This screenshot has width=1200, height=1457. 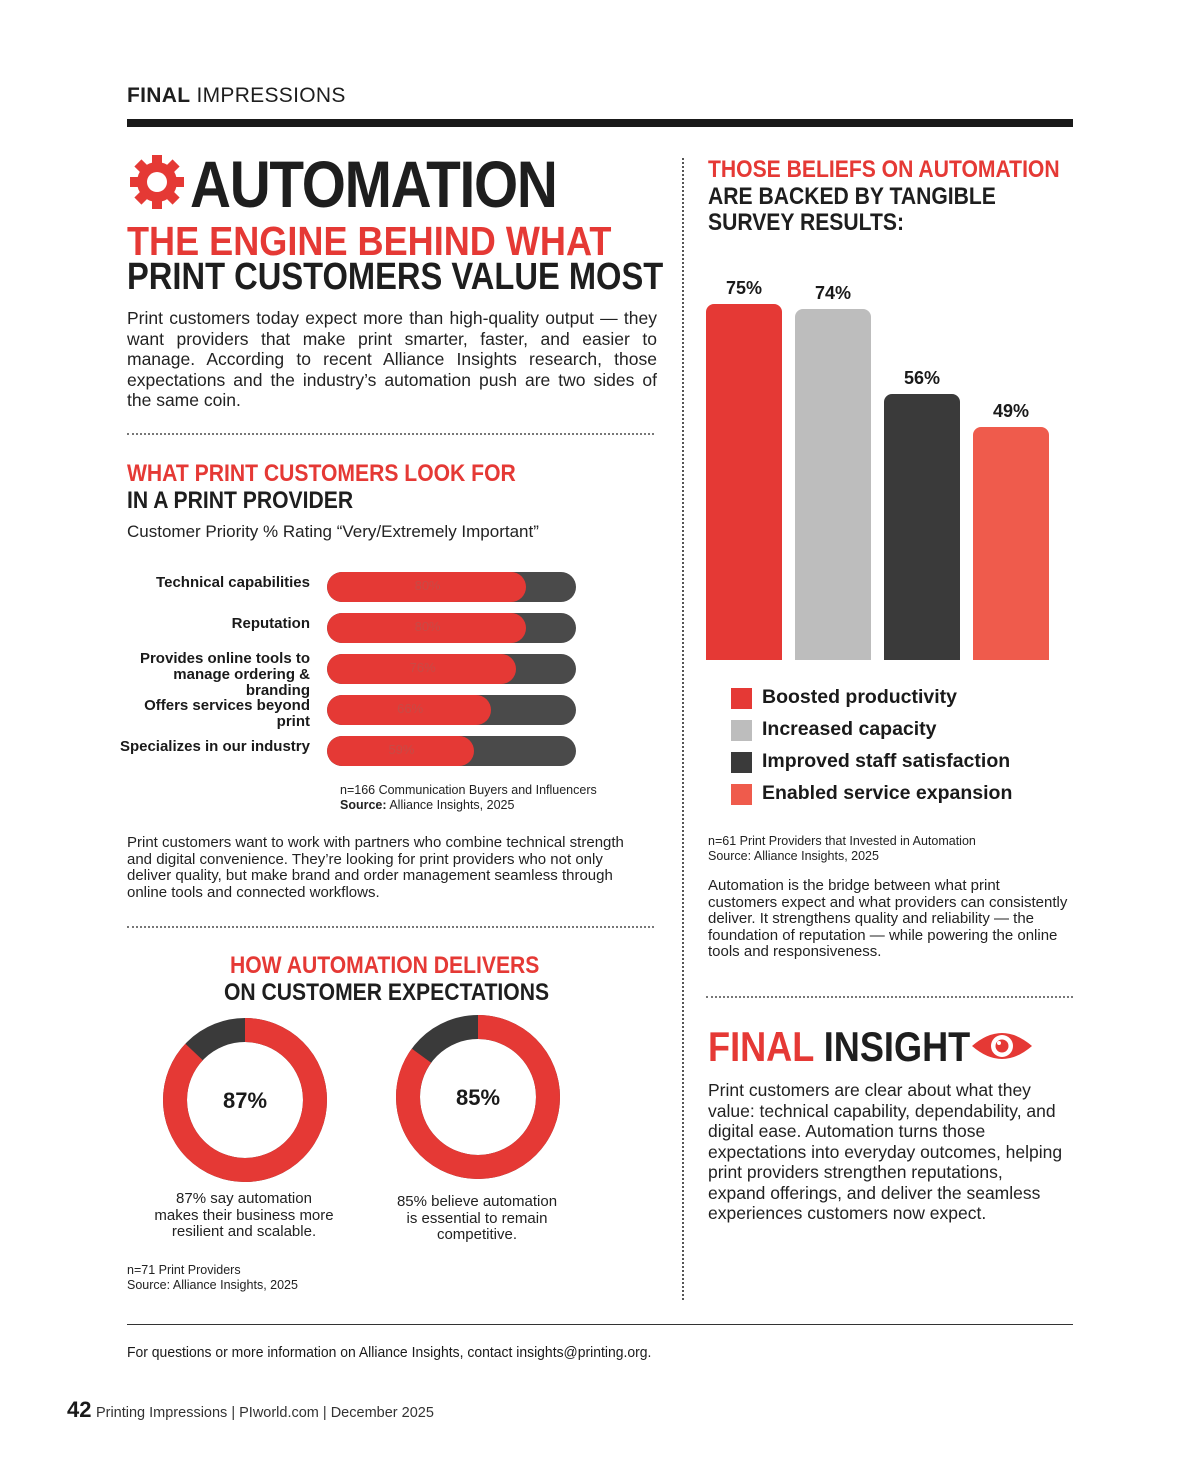 I want to click on donut-caption-2-line: 85% believe automation, so click(x=477, y=1201).